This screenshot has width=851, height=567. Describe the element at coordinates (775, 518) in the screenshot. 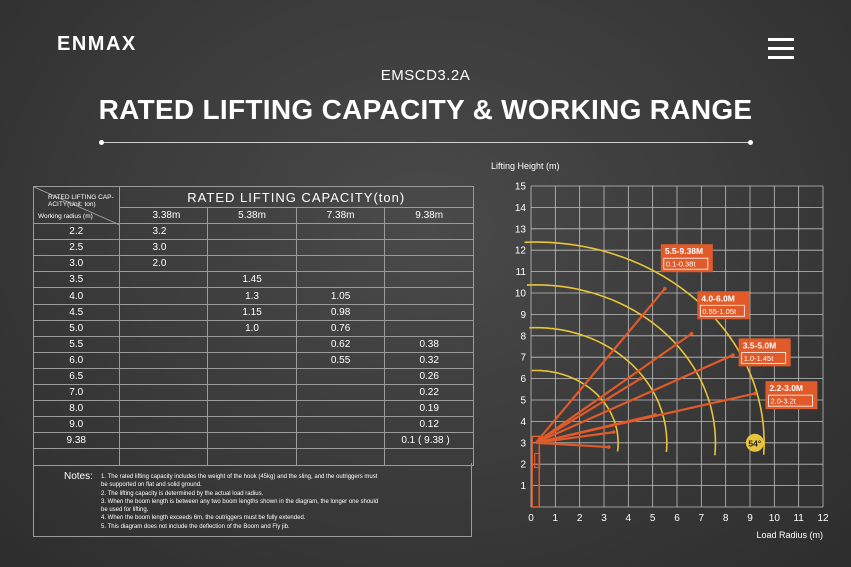

I see `x-tick-label: 10` at that location.